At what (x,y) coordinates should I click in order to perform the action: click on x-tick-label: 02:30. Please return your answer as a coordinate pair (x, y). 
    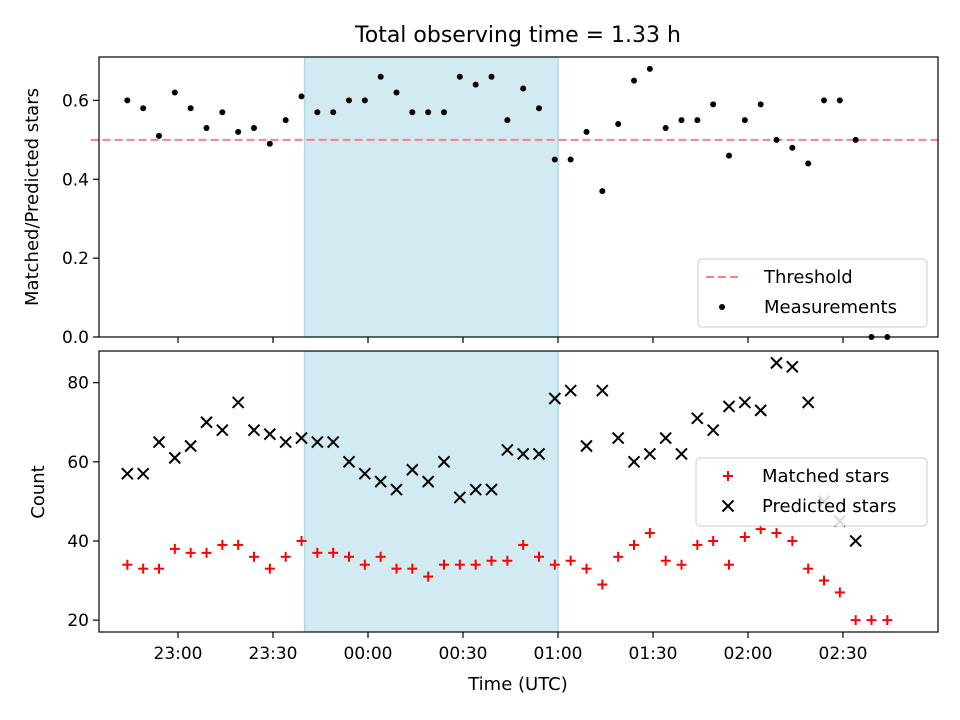
    Looking at the image, I should click on (843, 654).